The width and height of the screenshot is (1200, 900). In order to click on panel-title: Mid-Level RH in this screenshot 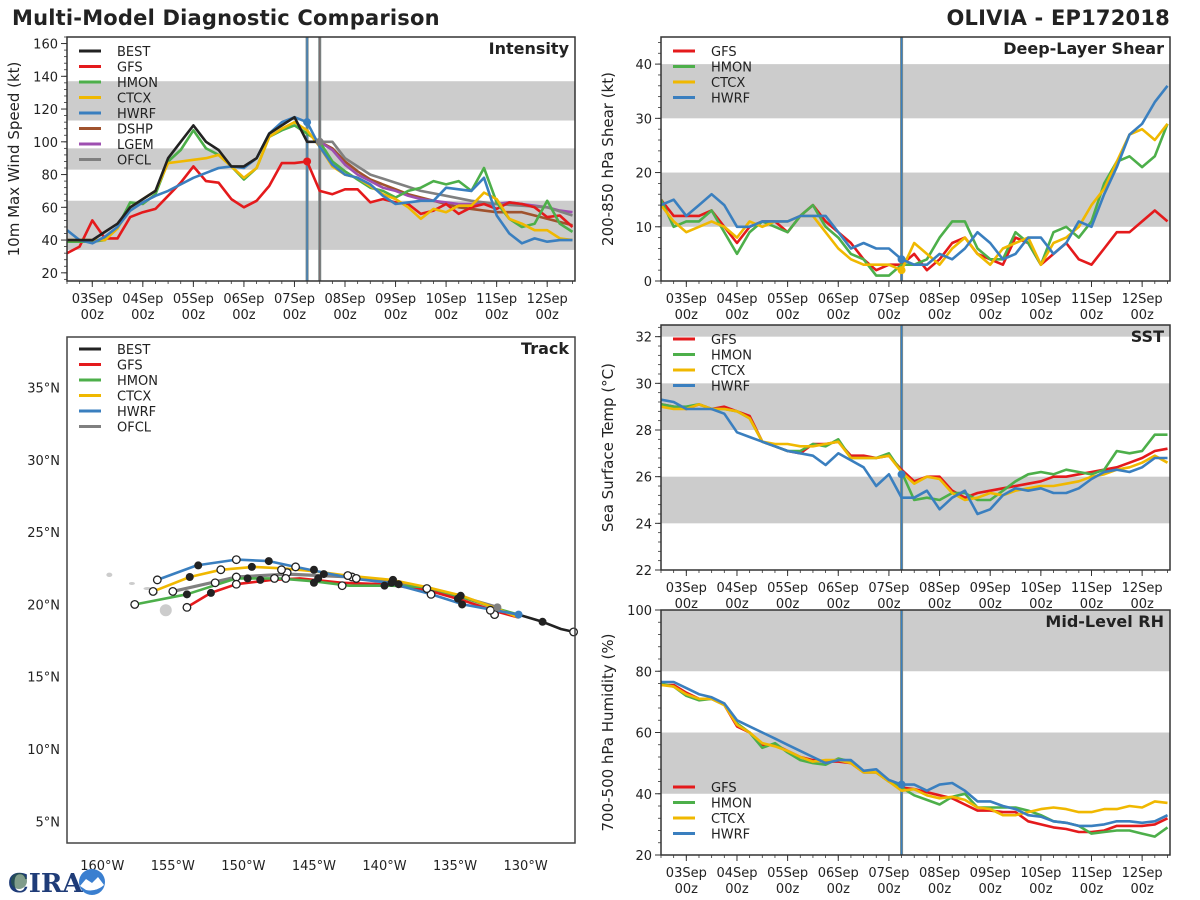, I will do `click(1104, 621)`.